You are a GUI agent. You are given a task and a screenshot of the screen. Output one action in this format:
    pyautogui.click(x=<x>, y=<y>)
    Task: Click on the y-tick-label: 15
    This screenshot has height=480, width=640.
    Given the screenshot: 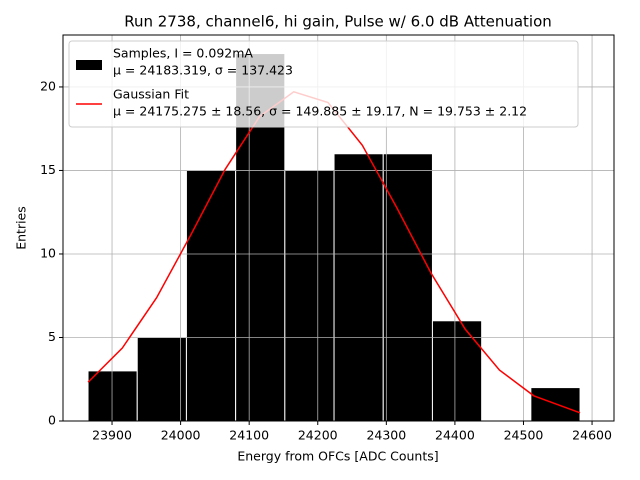 What is the action you would take?
    pyautogui.click(x=48, y=169)
    